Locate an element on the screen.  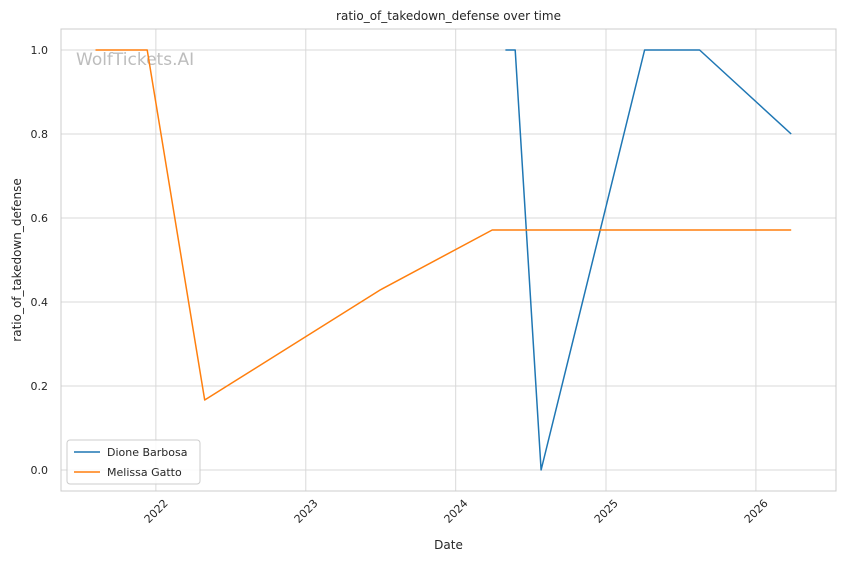
legend-box is located at coordinates (133, 462).